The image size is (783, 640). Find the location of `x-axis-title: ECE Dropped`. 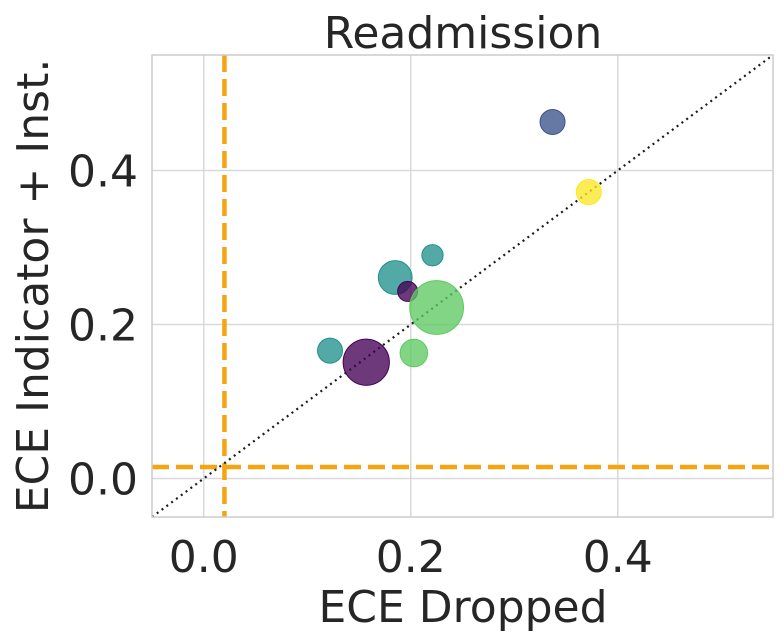

x-axis-title: ECE Dropped is located at coordinates (462, 607).